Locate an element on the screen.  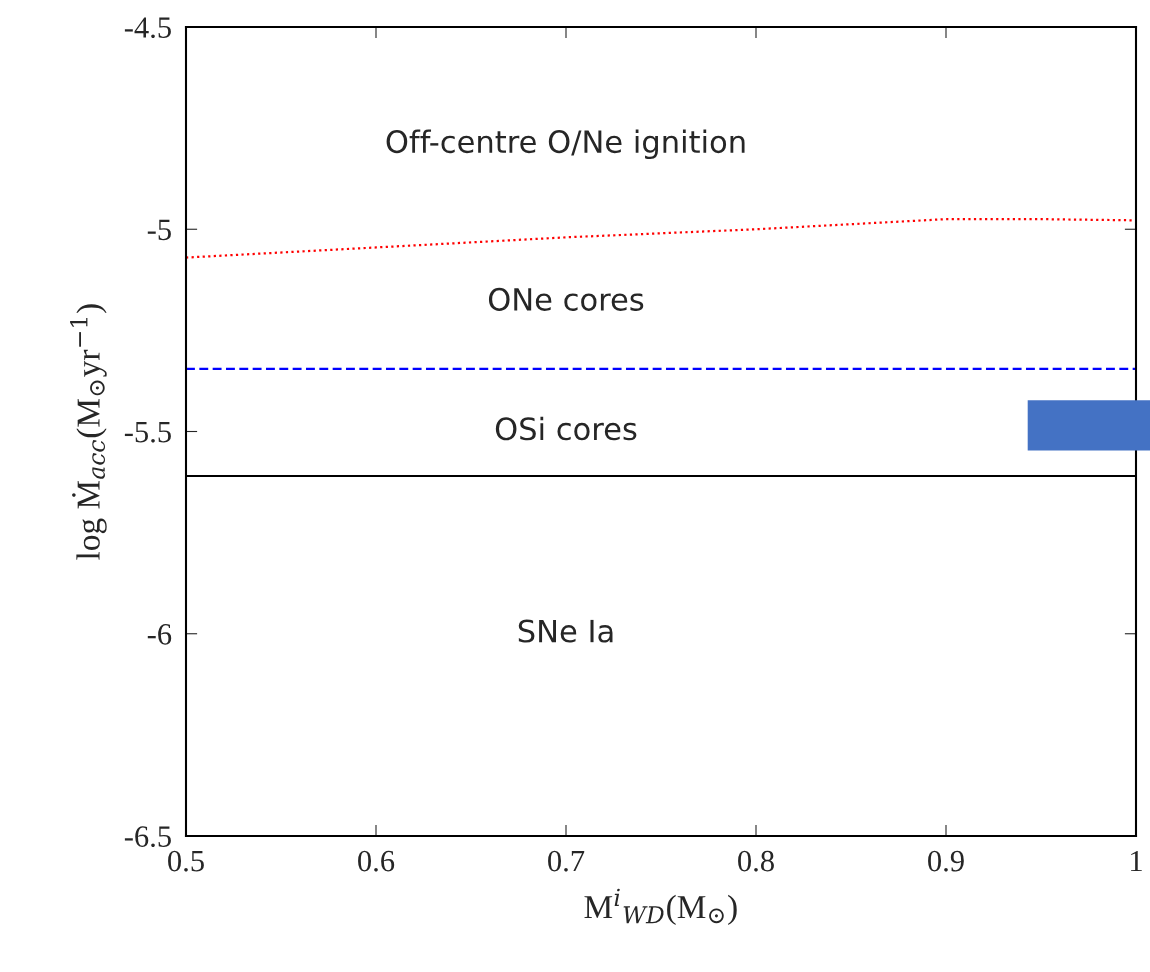
x-tick-label: 0.5 is located at coordinates (186, 861).